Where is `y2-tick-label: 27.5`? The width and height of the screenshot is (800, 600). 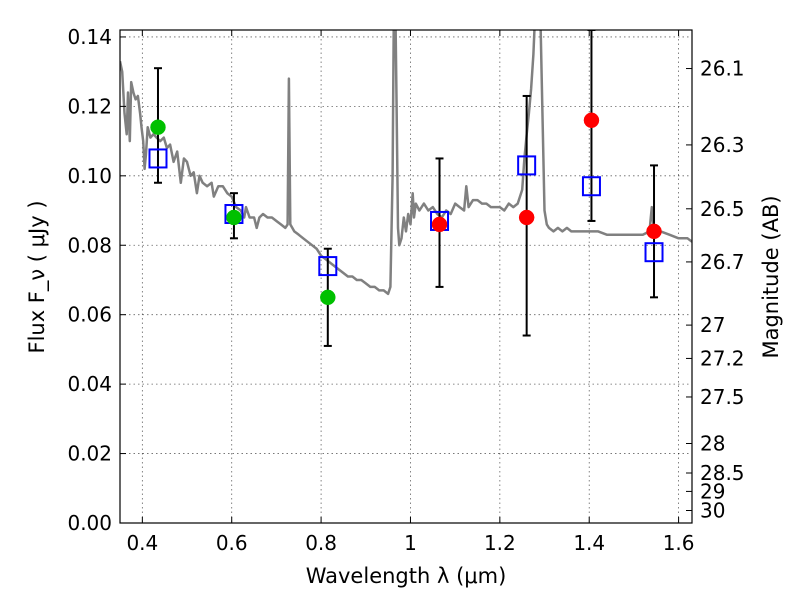
y2-tick-label: 27.5 is located at coordinates (722, 397).